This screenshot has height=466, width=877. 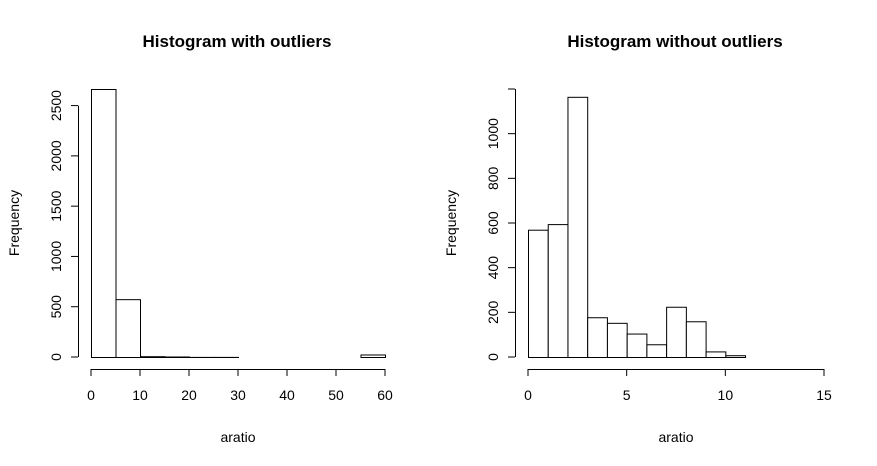 I want to click on chart-title: Histogram with outliers, so click(x=237, y=41).